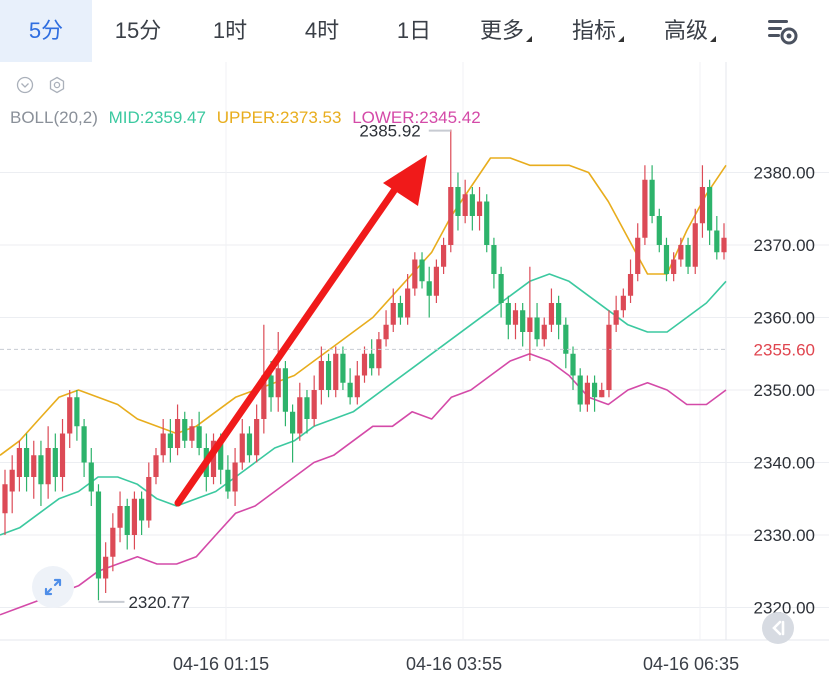 This screenshot has height=682, width=829. Describe the element at coordinates (416, 117) in the screenshot. I see `boll-lower-value: LOWER:2345.42` at that location.